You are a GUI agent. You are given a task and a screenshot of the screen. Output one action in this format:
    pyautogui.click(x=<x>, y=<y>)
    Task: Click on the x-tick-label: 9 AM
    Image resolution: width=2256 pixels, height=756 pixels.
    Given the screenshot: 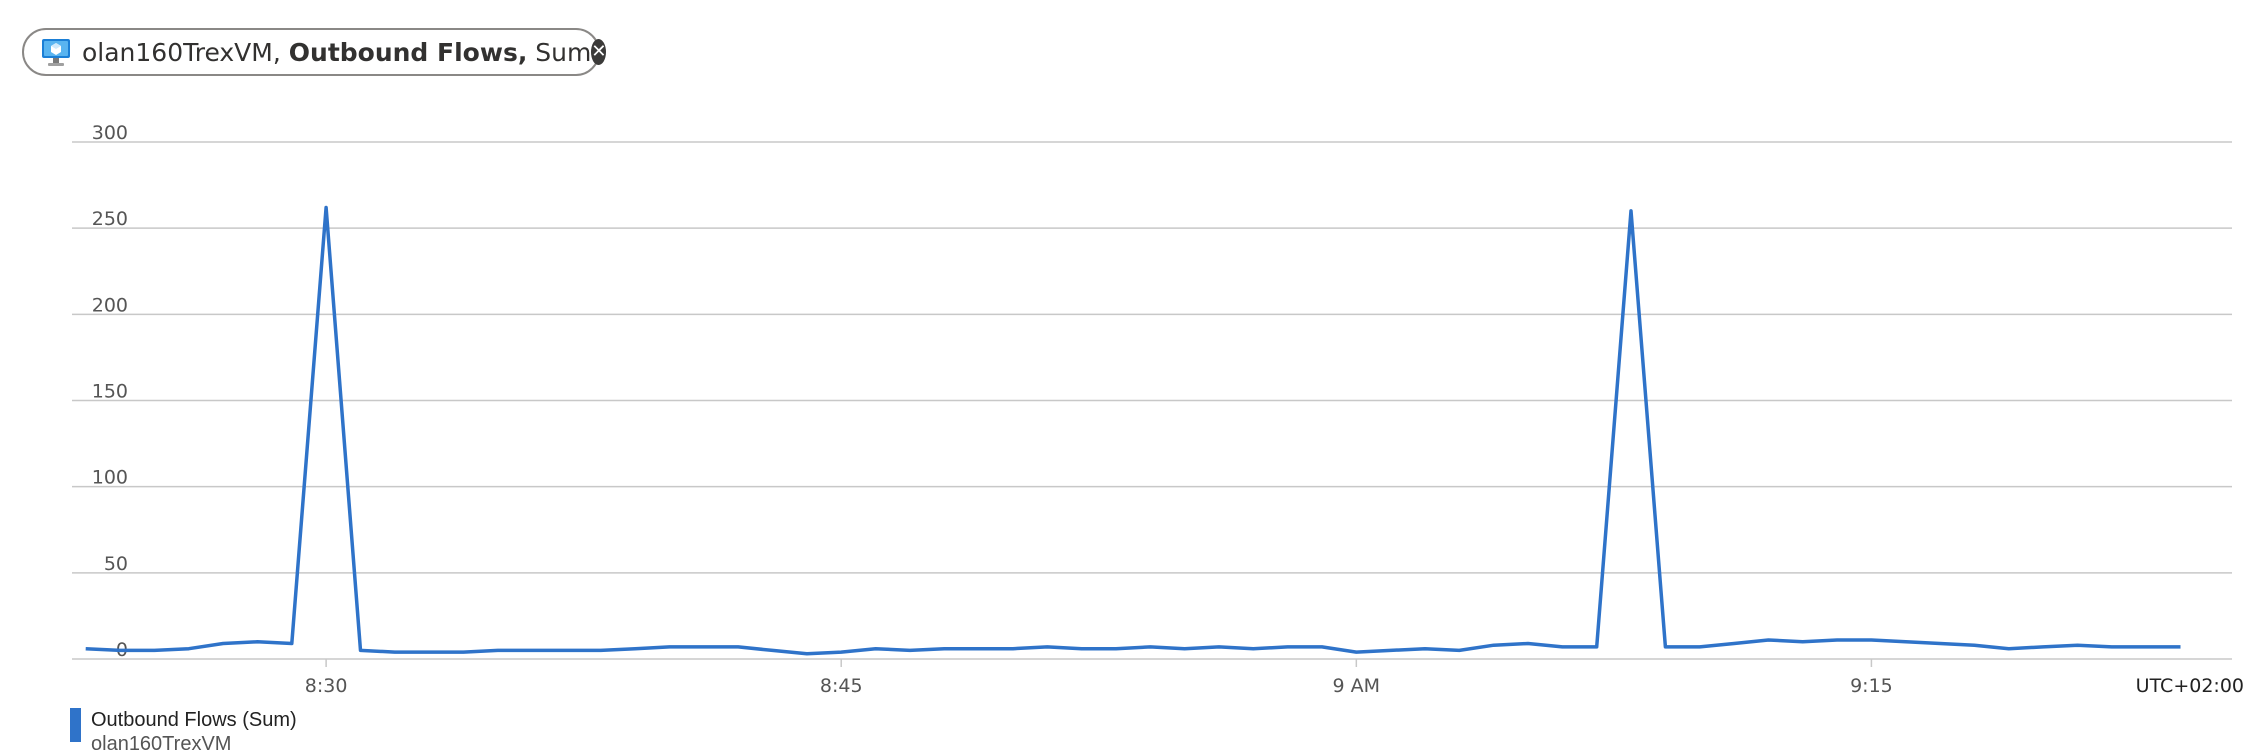 What is the action you would take?
    pyautogui.click(x=1357, y=686)
    